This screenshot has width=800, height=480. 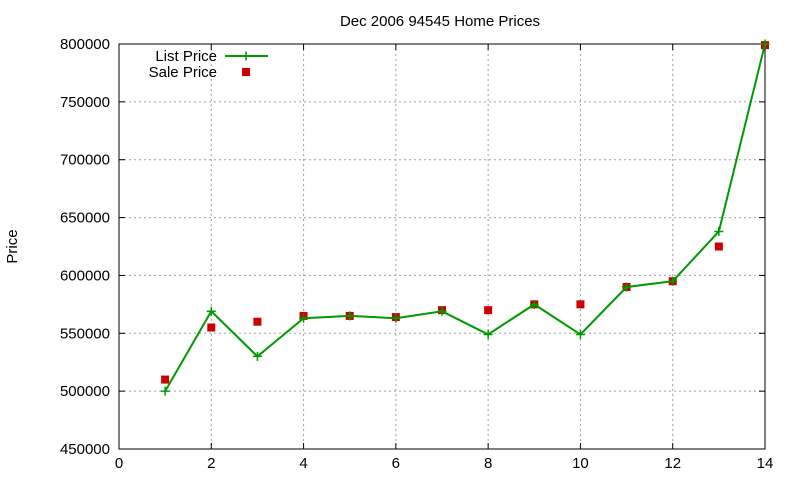 I want to click on x-tick-label: 6, so click(x=396, y=463).